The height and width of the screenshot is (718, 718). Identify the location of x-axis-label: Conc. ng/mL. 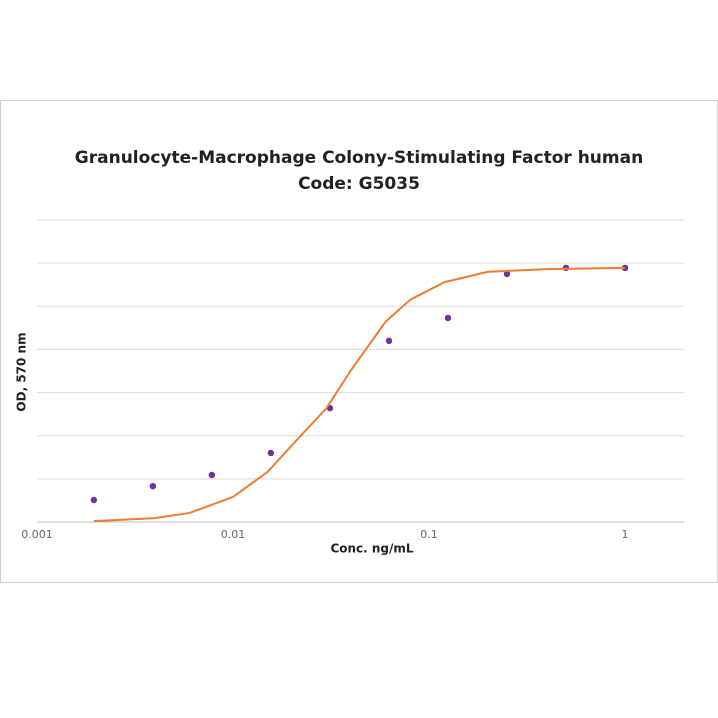
(371, 549).